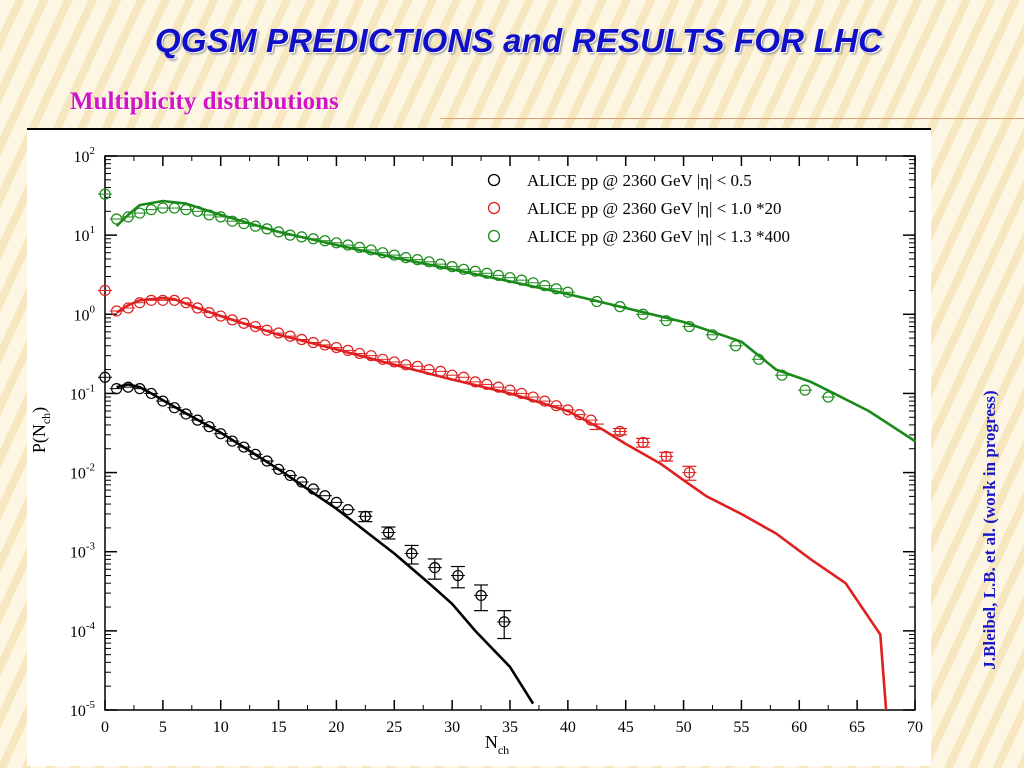  I want to click on x-tick-label: 25, so click(394, 727).